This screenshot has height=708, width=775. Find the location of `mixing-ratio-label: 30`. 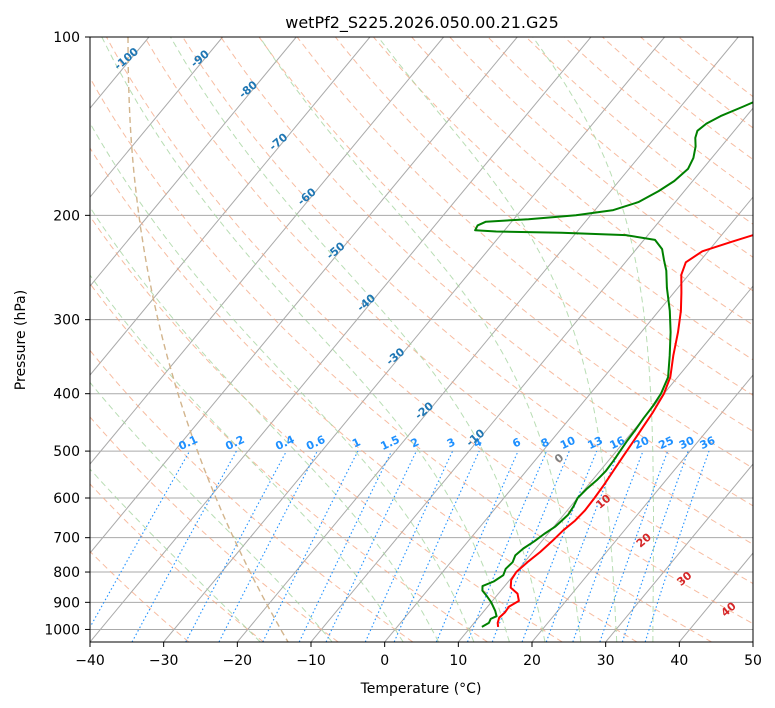

mixing-ratio-label: 30 is located at coordinates (687, 443).